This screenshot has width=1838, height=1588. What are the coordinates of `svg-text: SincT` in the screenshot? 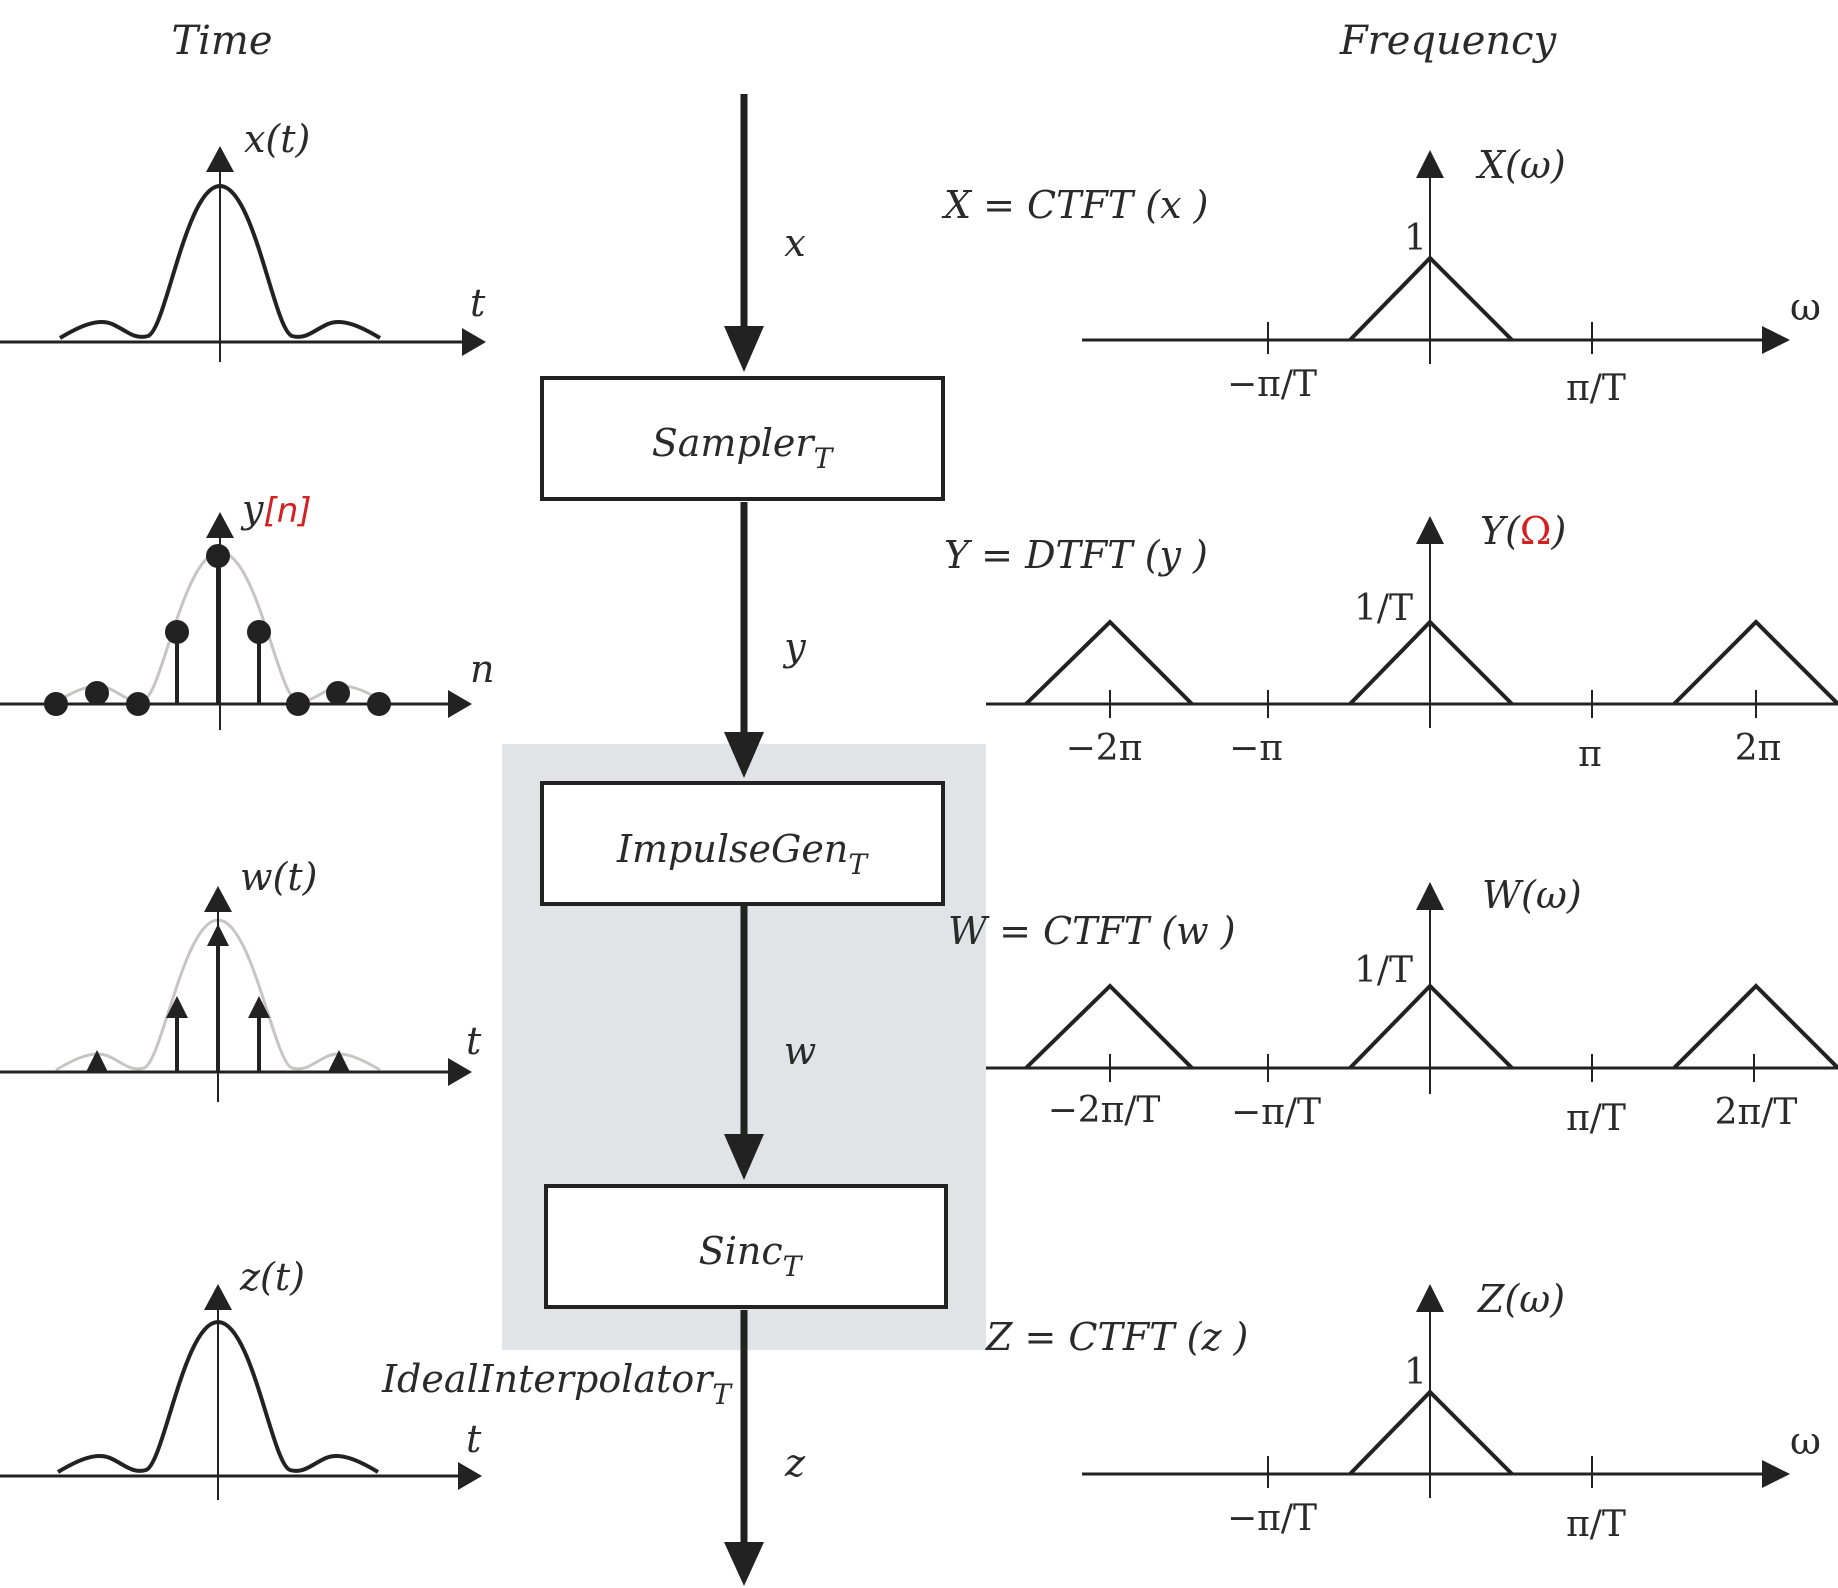 It's located at (751, 1256).